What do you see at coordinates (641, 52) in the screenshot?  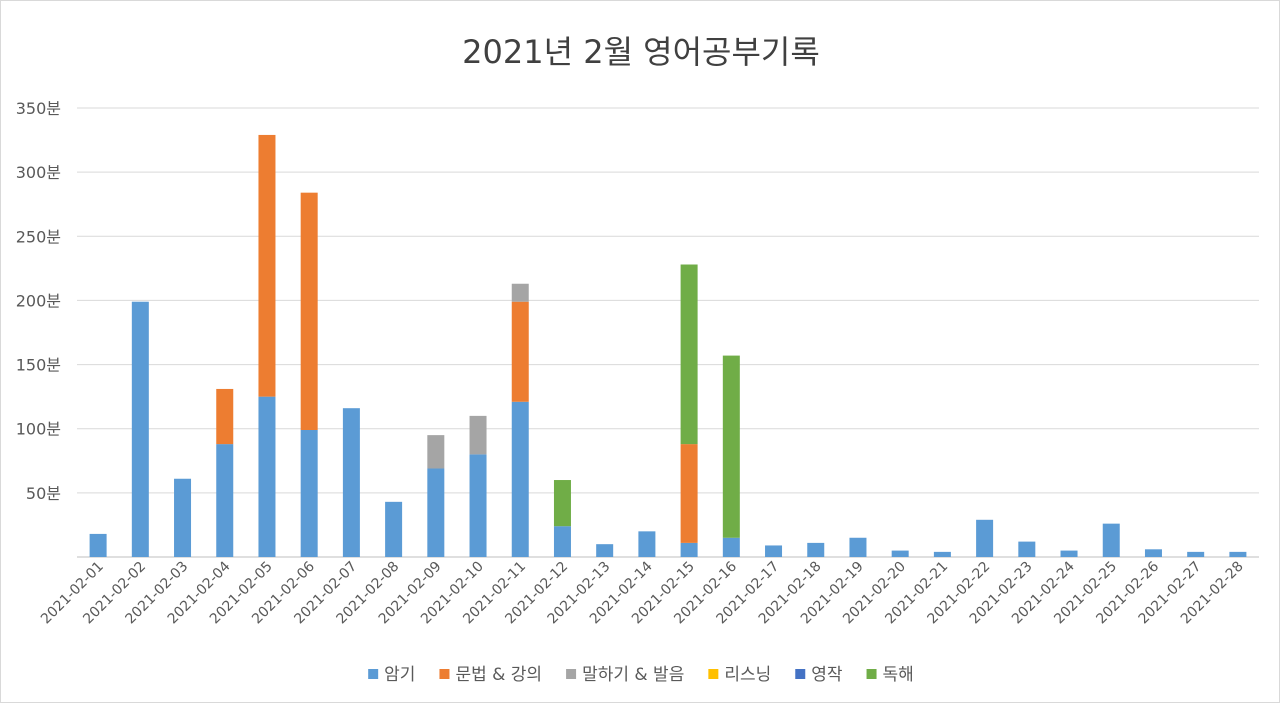 I see `chart-title: 2021년 2월 영어공부기록` at bounding box center [641, 52].